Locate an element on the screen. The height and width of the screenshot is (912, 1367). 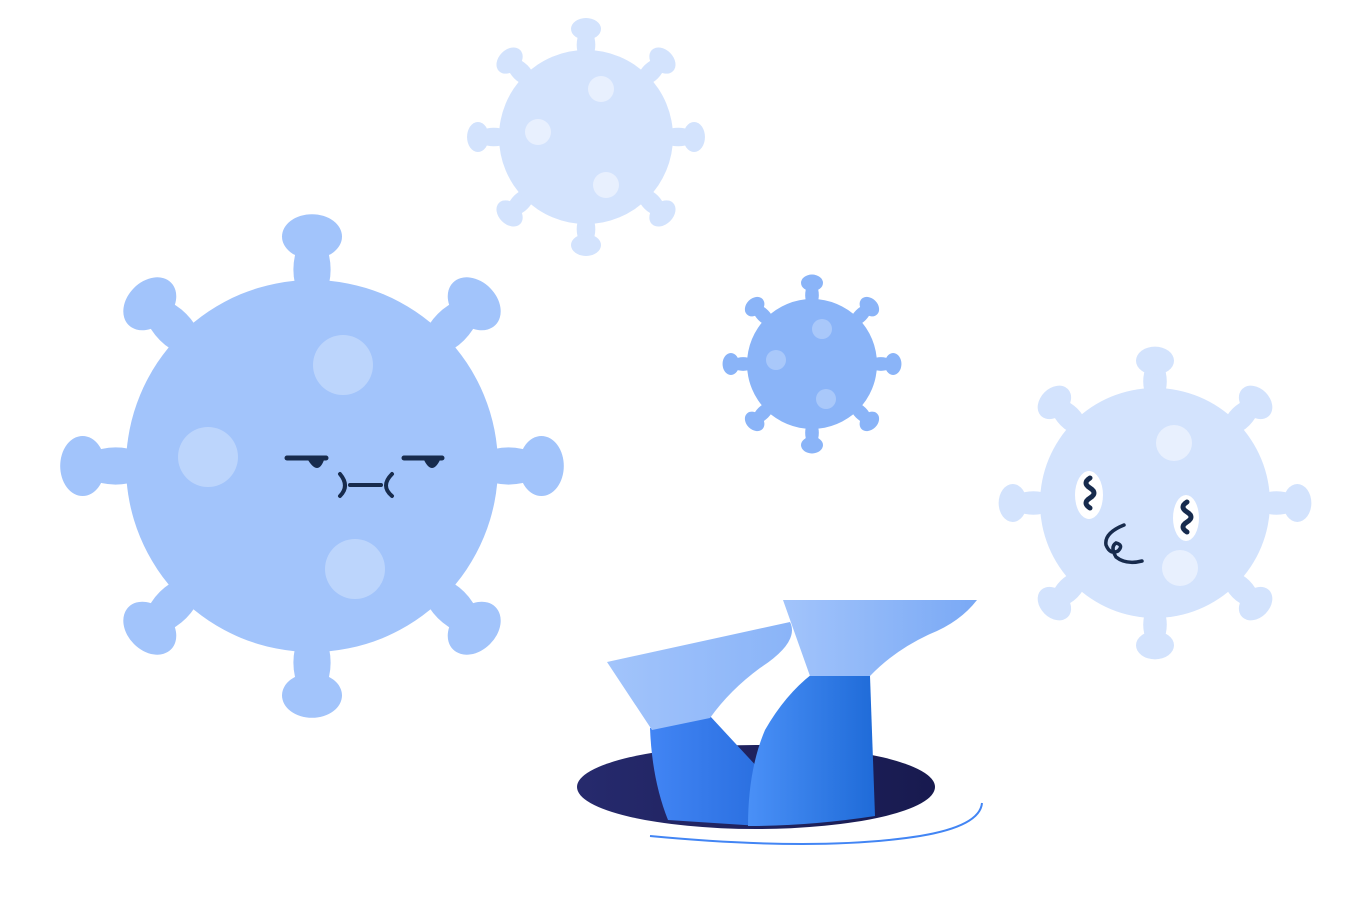
grumpy-virus-face is located at coordinates (364, 476).